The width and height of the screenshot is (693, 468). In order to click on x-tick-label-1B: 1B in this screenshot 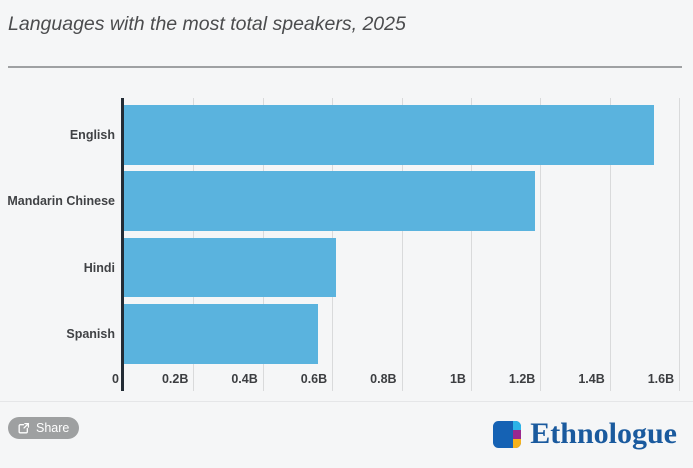, I will do `click(457, 379)`.